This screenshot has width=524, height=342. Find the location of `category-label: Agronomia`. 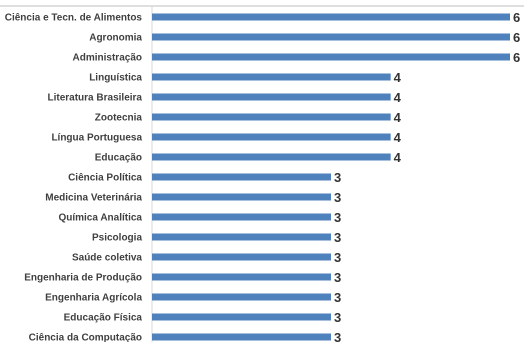

category-label: Agronomia is located at coordinates (115, 38).